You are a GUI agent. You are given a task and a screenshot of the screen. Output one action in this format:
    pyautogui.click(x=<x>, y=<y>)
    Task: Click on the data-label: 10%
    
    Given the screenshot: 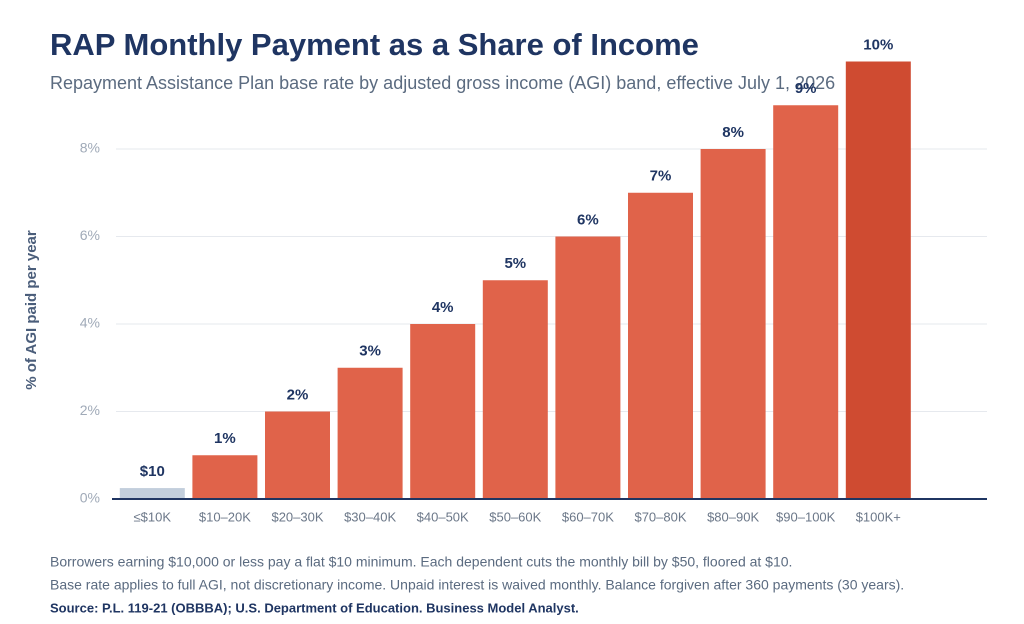 What is the action you would take?
    pyautogui.click(x=878, y=44)
    